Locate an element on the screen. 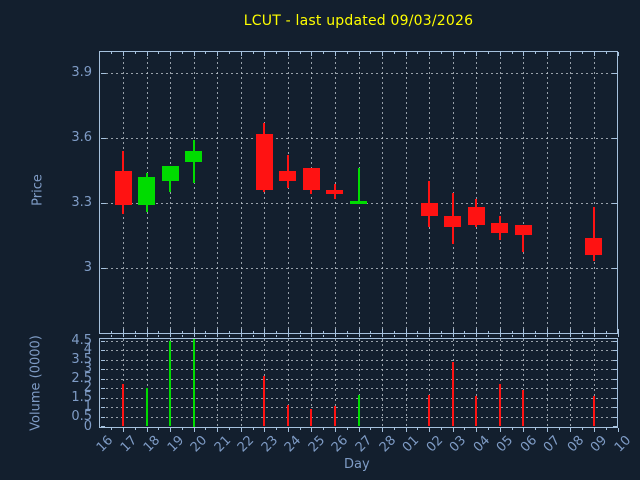  volume-tick-label: 4 is located at coordinates (87, 350).